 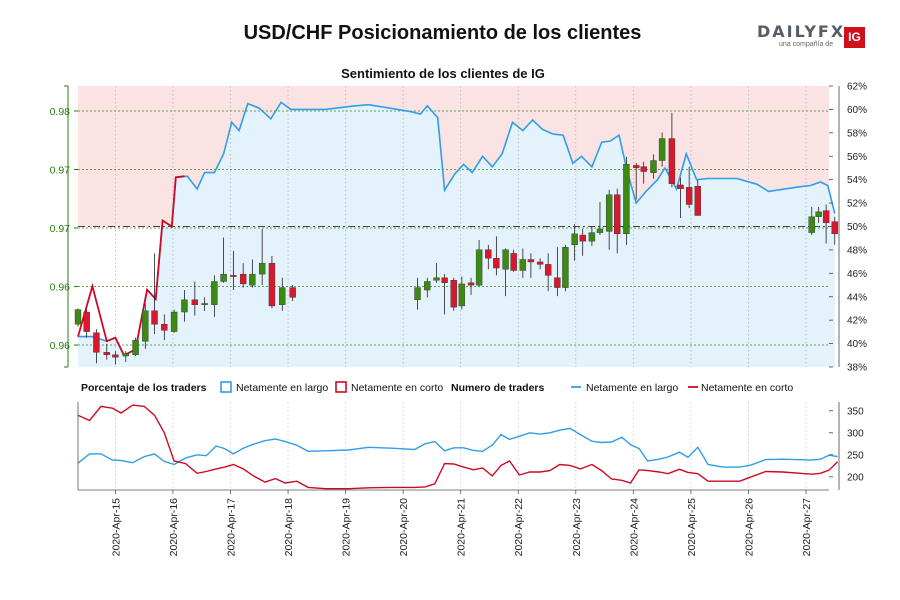 What do you see at coordinates (462, 527) in the screenshot?
I see `x-tick-label: 2020-Apr-21` at bounding box center [462, 527].